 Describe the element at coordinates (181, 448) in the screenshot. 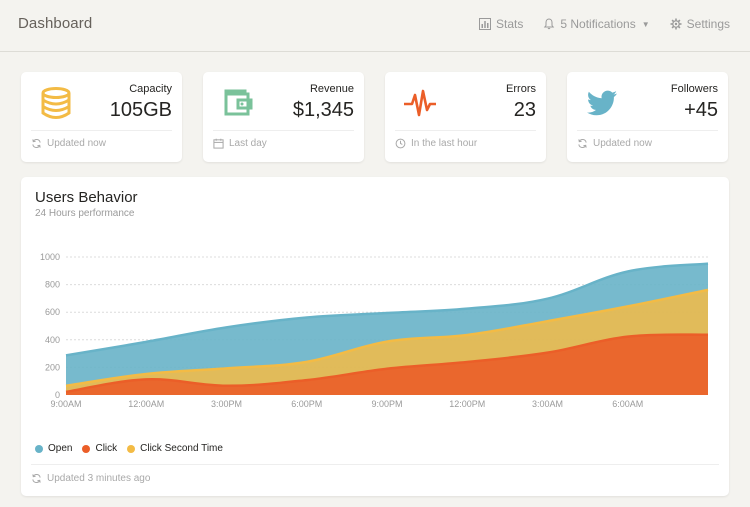

I see `legend-label: Click Second Time` at that location.